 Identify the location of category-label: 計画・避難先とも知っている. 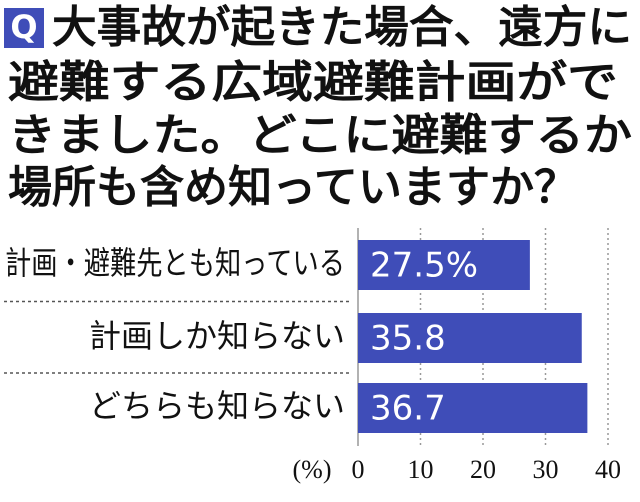
(175, 263).